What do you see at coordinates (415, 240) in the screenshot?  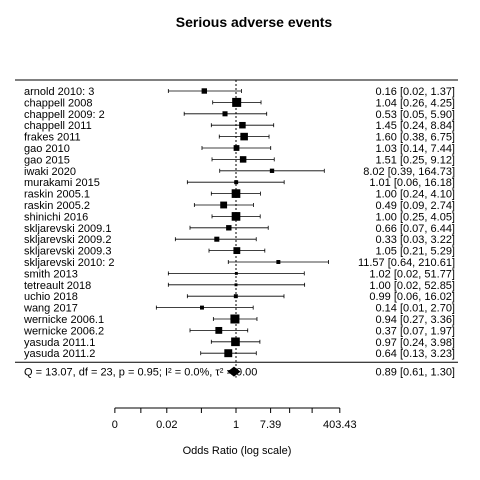 I see `study-estimate: 0.33 [0.03, 3.22]` at bounding box center [415, 240].